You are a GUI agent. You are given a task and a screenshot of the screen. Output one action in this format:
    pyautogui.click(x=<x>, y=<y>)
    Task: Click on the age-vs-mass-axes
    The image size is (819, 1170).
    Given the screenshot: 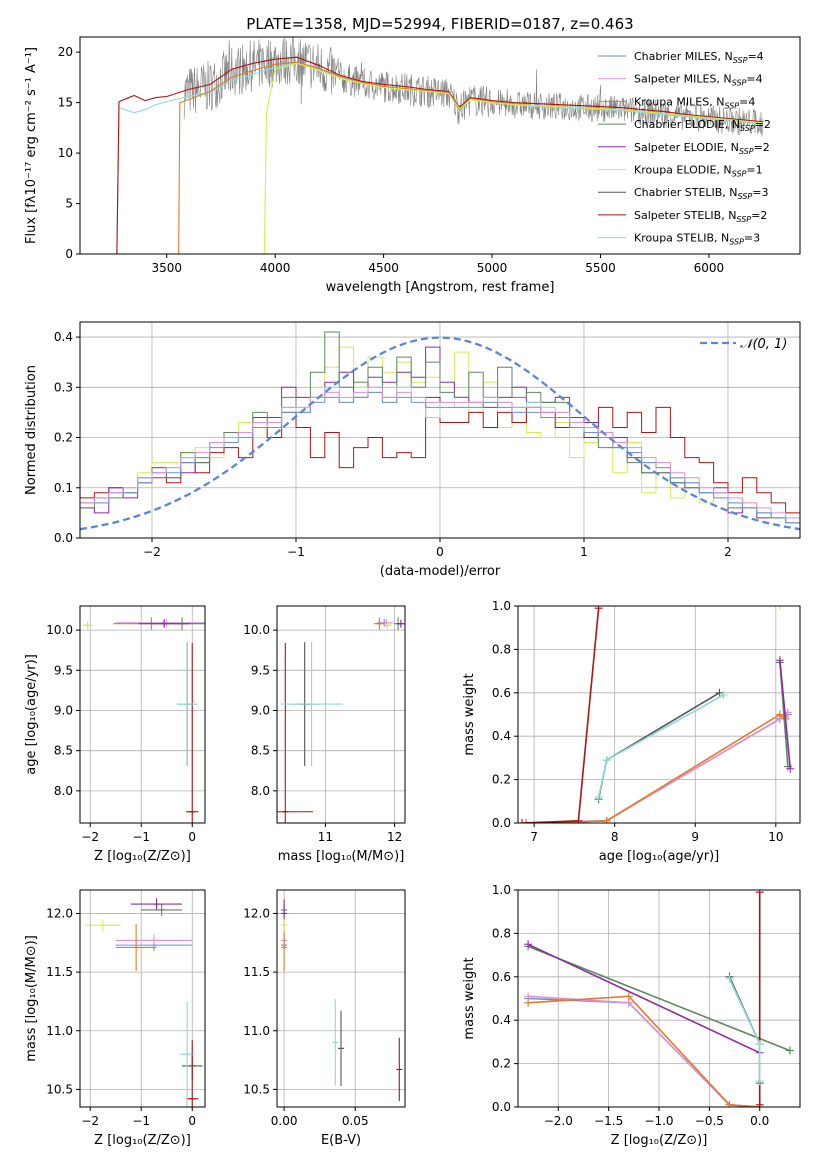 What is the action you would take?
    pyautogui.click(x=341, y=714)
    